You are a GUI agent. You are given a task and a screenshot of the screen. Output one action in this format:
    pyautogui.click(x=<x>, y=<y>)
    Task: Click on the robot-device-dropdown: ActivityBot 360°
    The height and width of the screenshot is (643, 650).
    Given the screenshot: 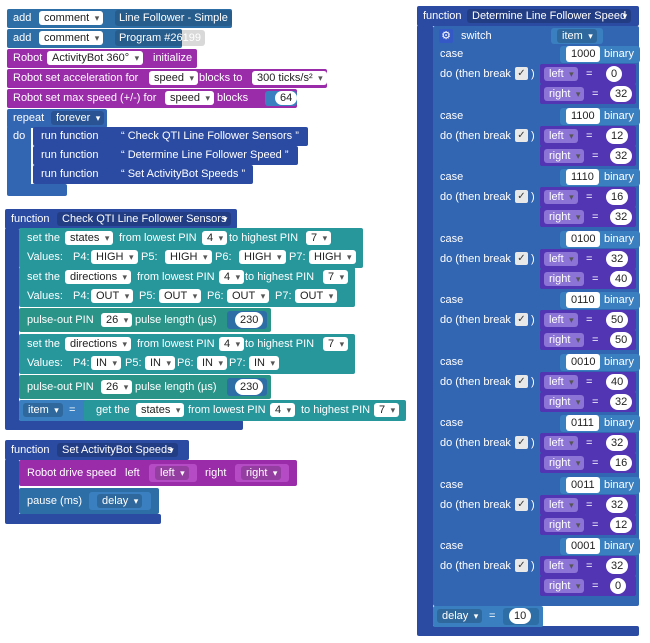 What is the action you would take?
    pyautogui.click(x=95, y=58)
    